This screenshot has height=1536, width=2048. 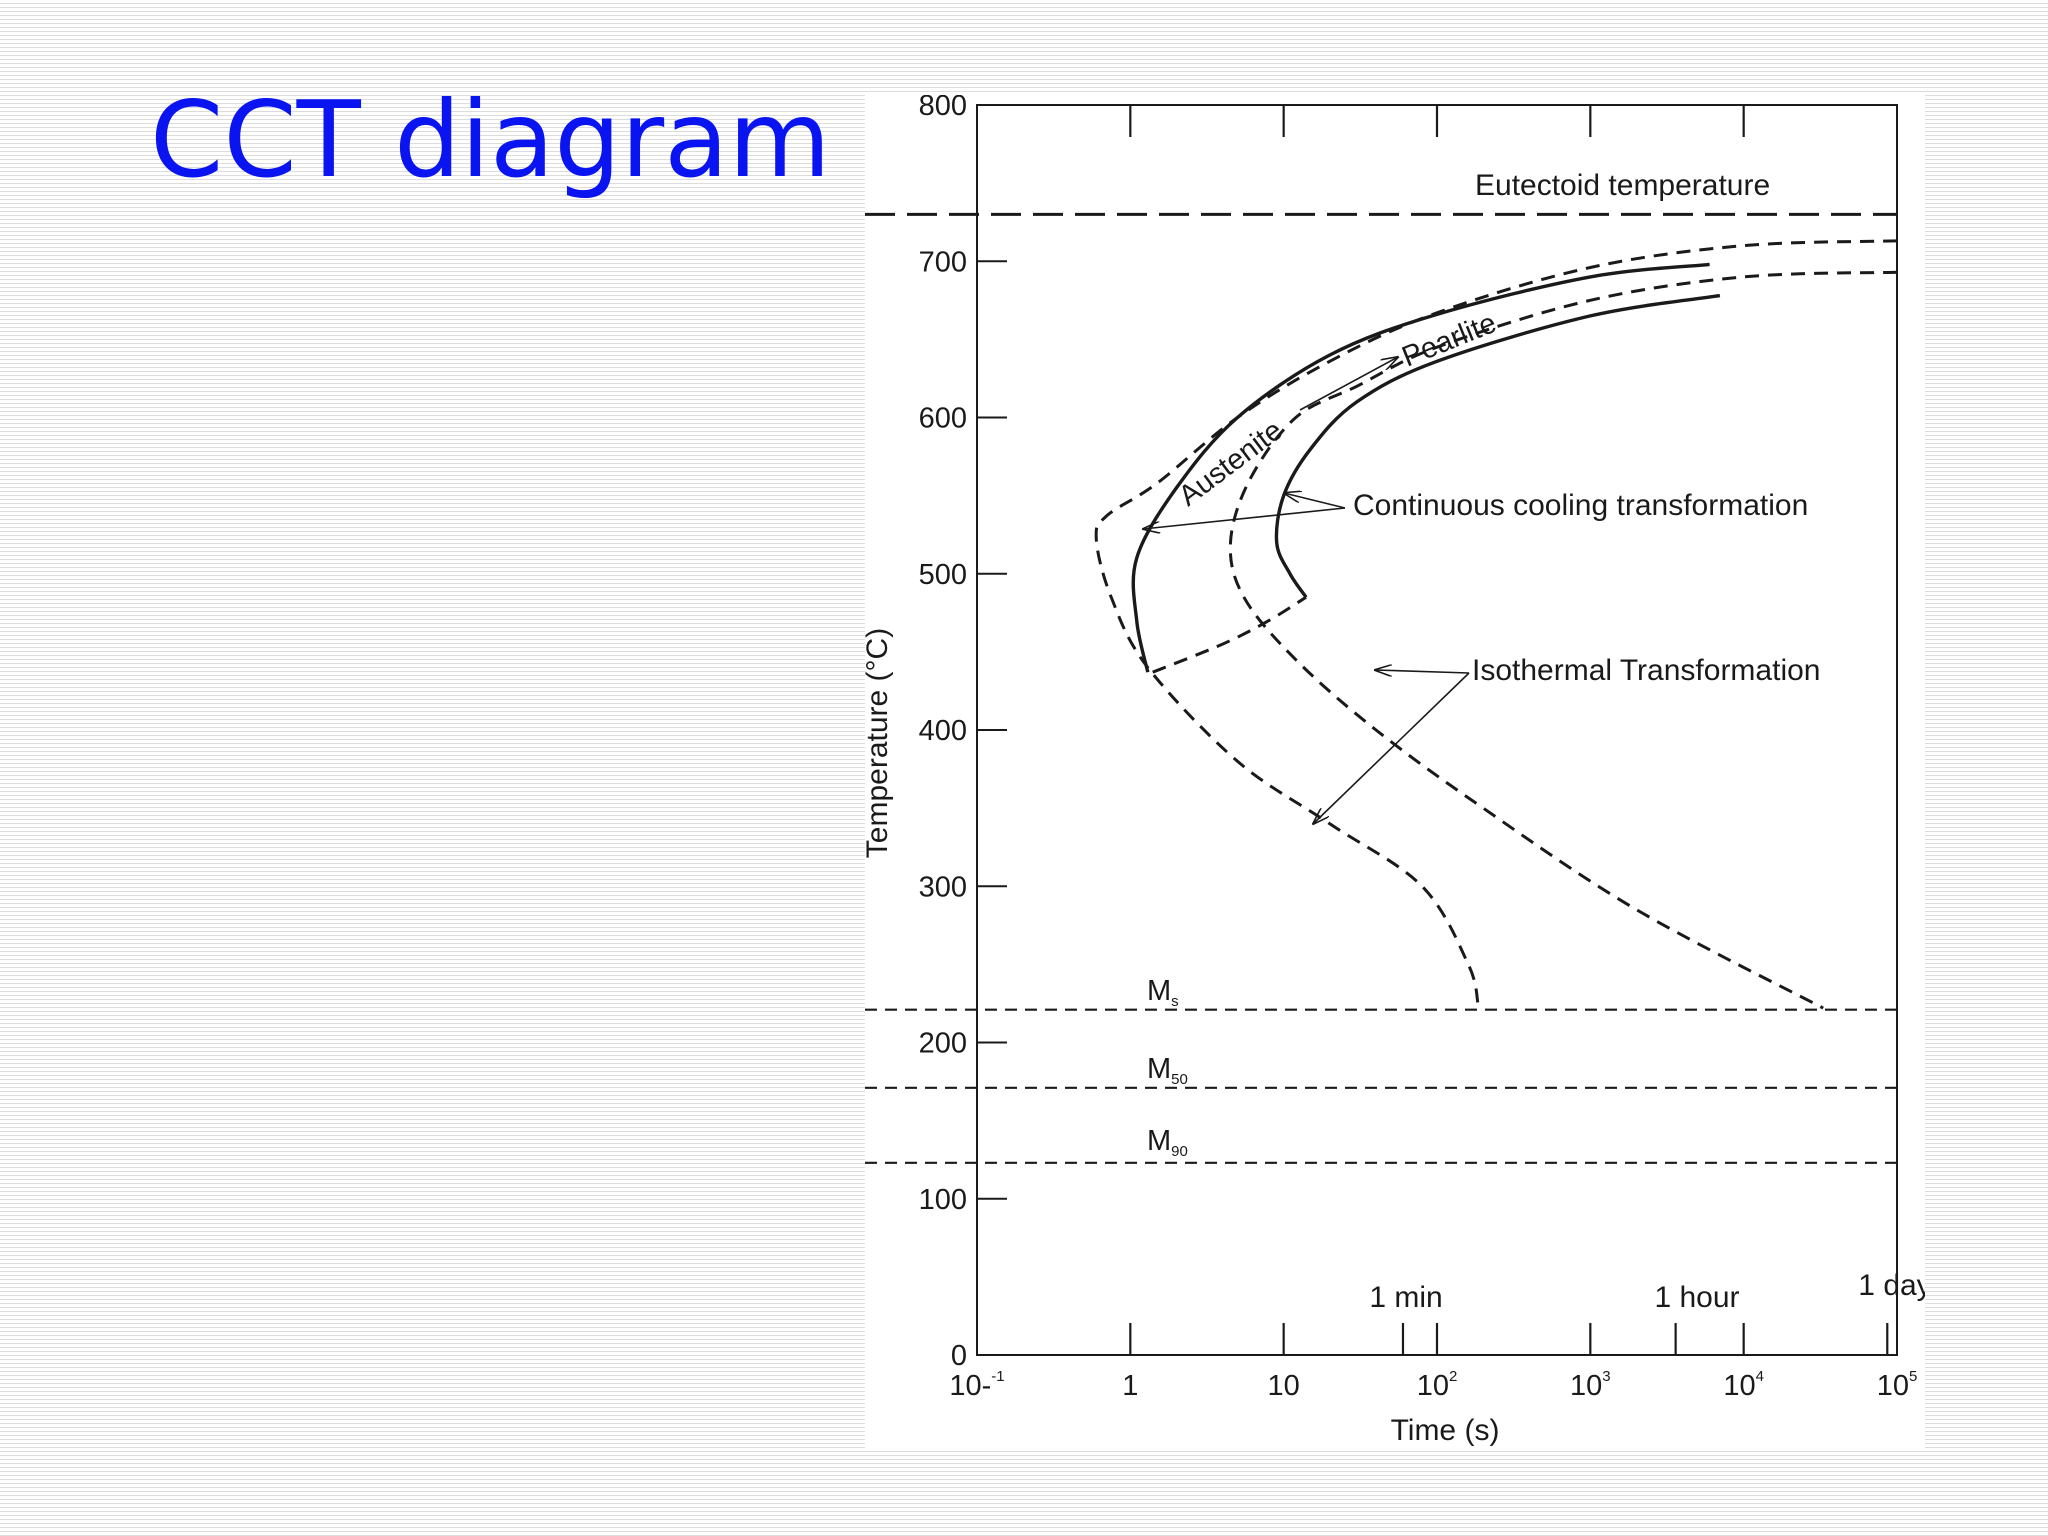 What do you see at coordinates (943, 575) in the screenshot?
I see `y-tick-label: 500` at bounding box center [943, 575].